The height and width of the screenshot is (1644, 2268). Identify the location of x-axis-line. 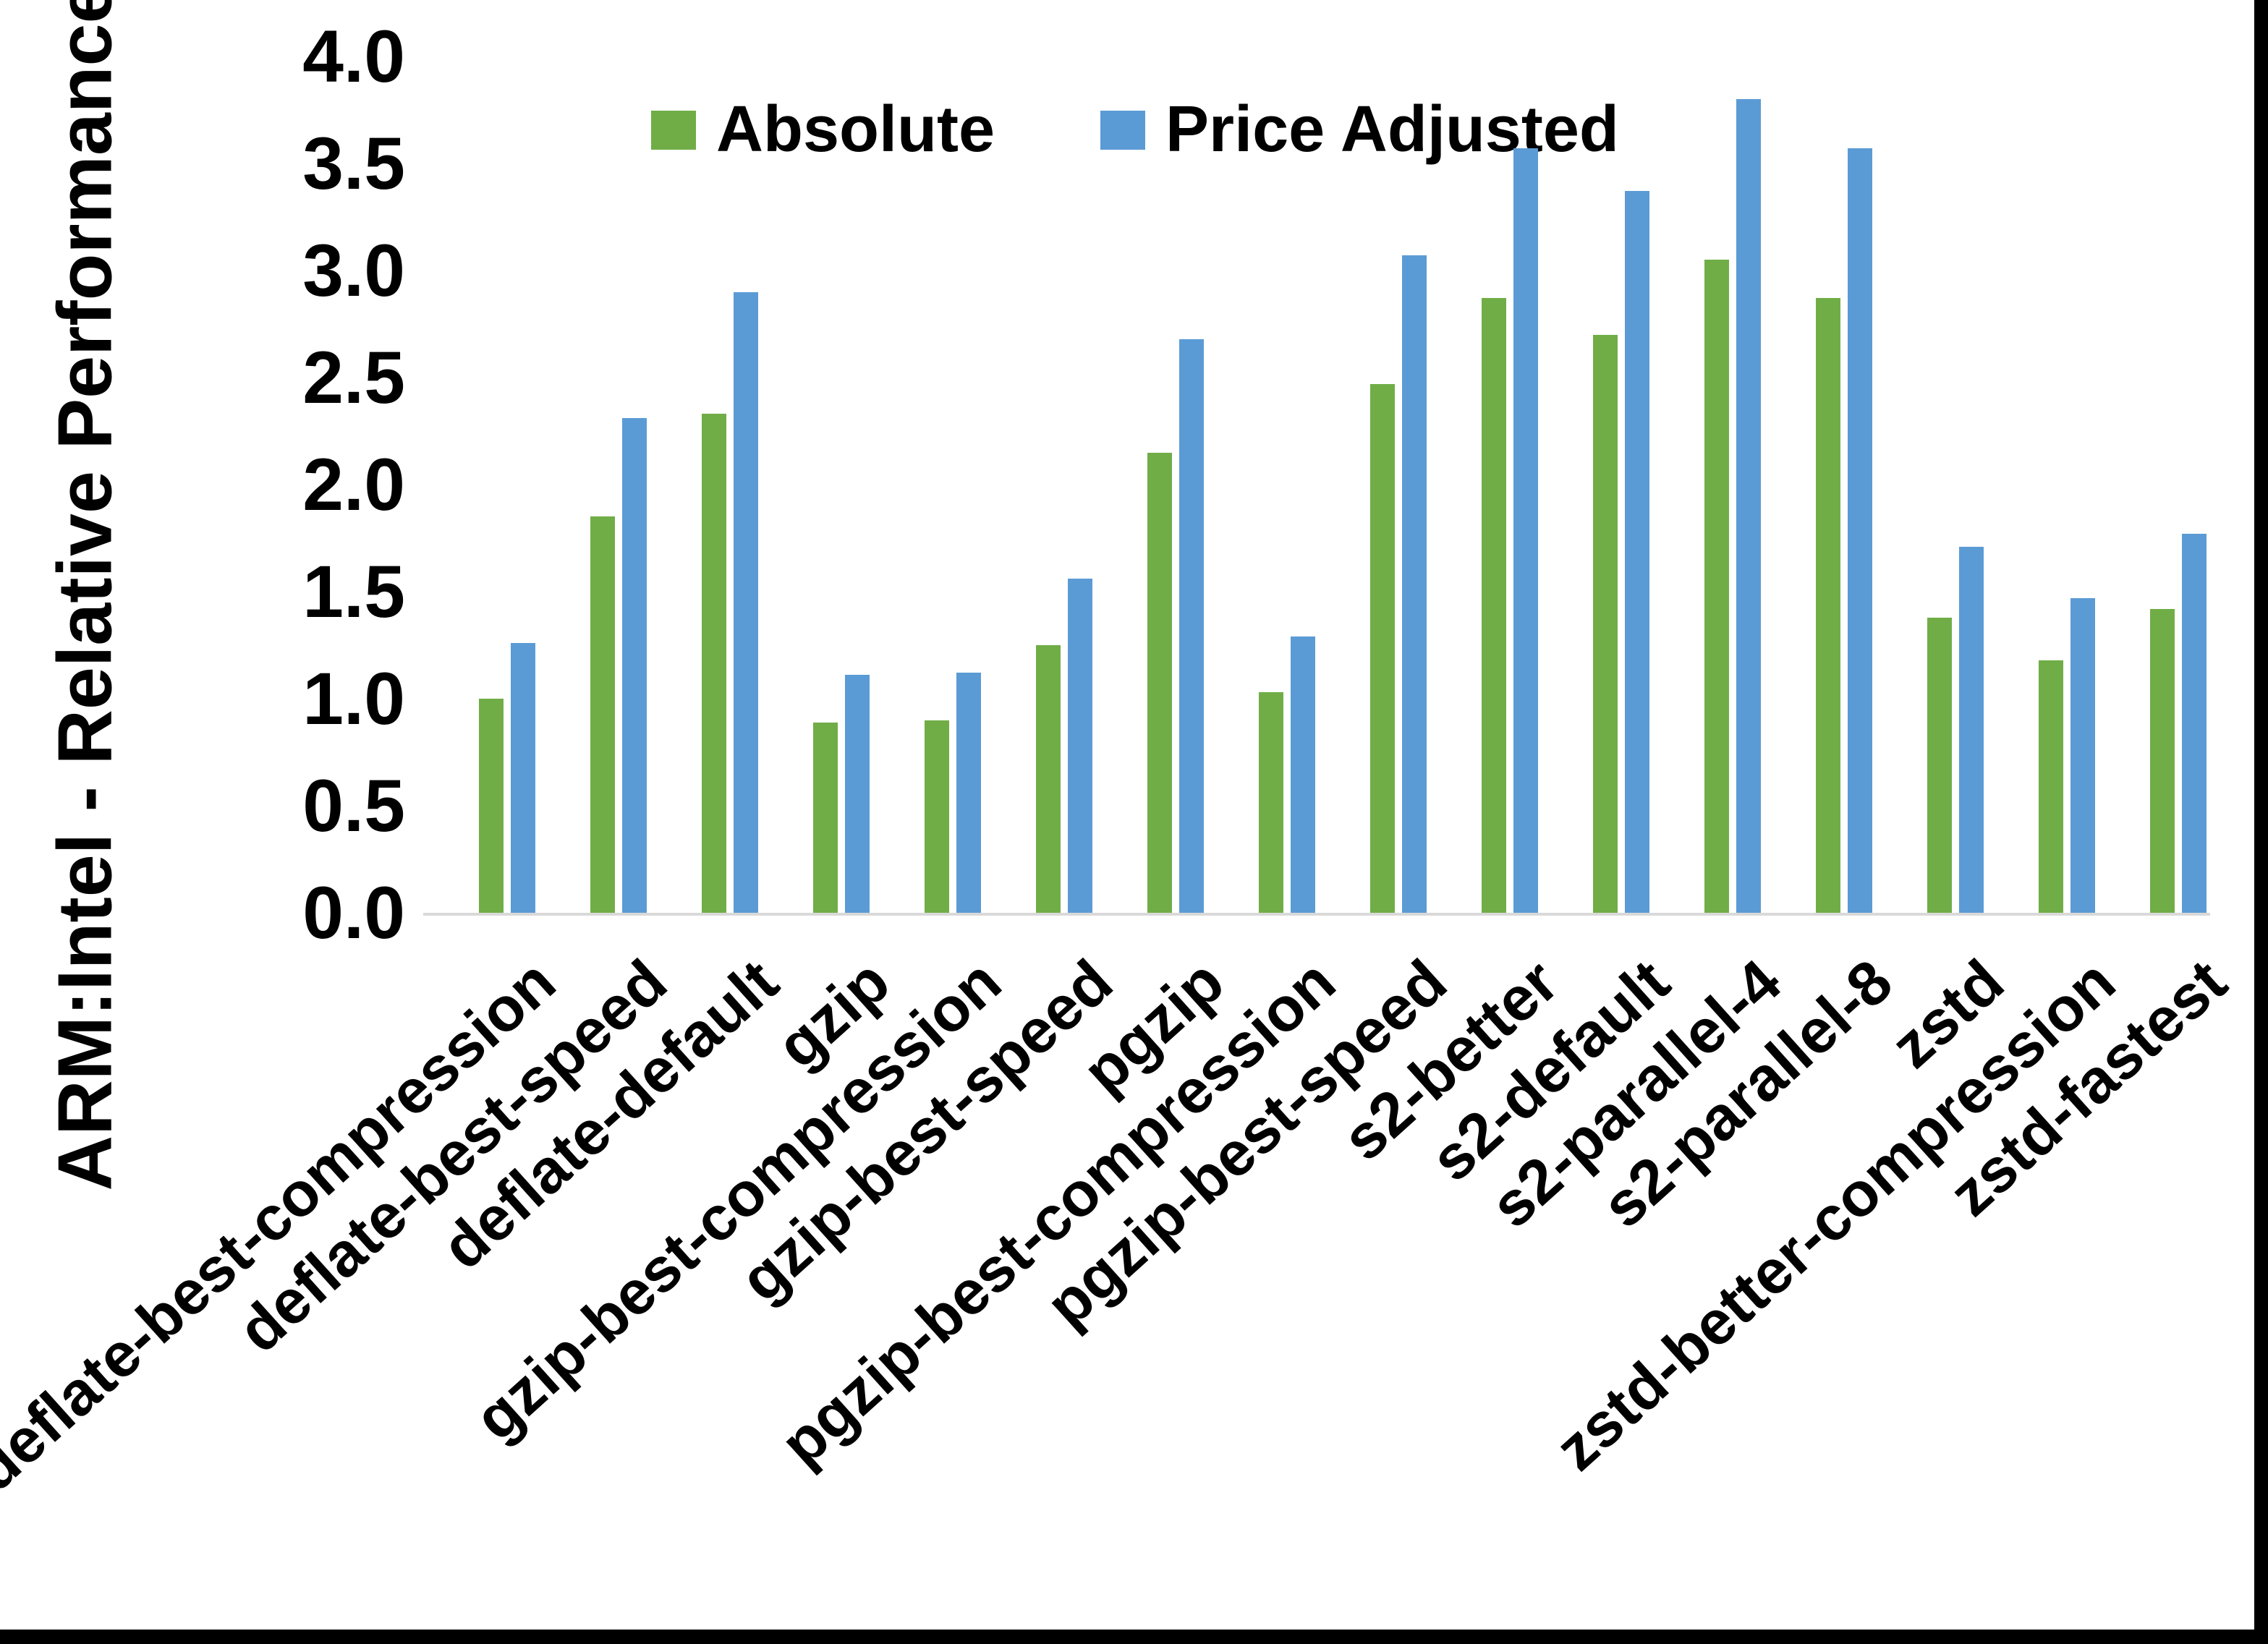
(1316, 914).